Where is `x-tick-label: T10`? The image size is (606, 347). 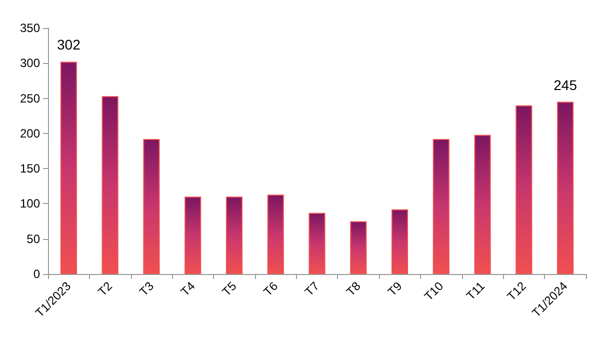 x-tick-label: T10 is located at coordinates (434, 291).